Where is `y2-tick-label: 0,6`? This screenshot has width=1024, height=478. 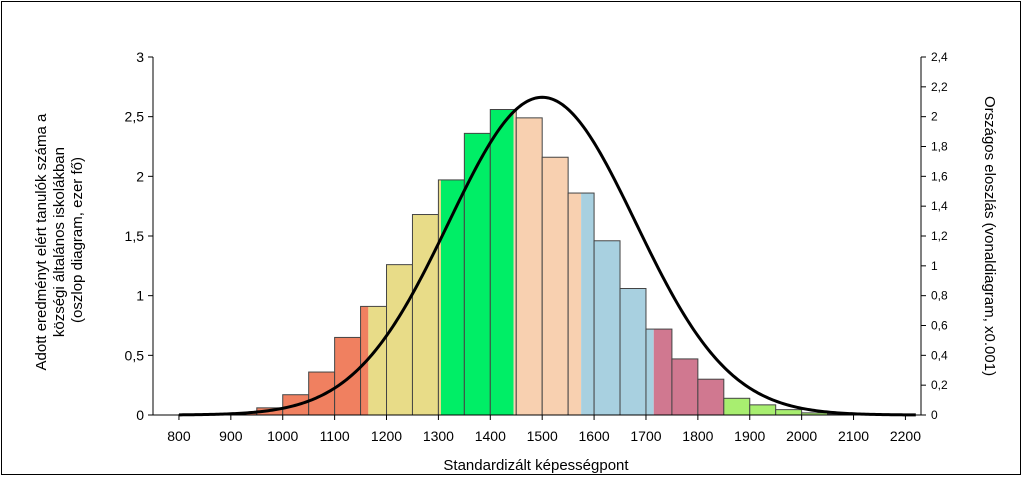 y2-tick-label: 0,6 is located at coordinates (939, 326).